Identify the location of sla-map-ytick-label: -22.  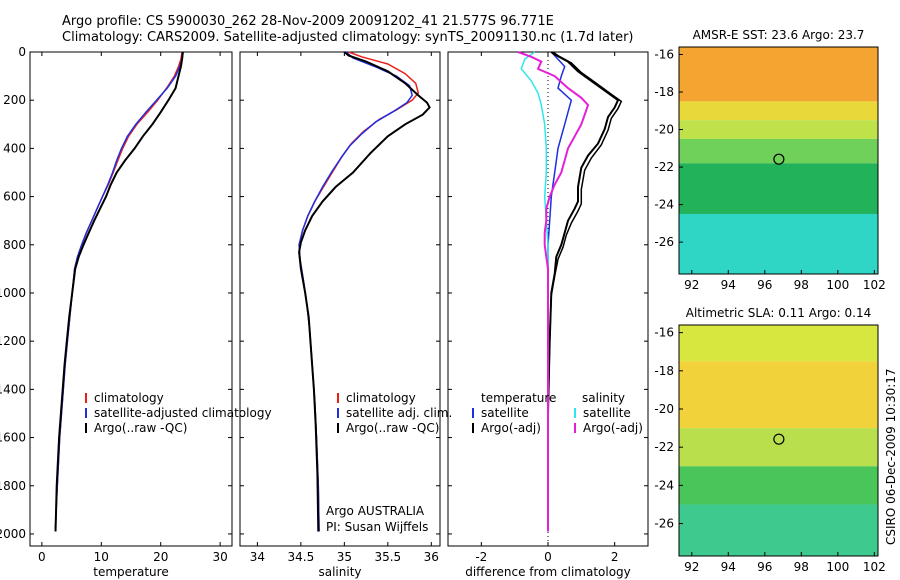
(664, 447).